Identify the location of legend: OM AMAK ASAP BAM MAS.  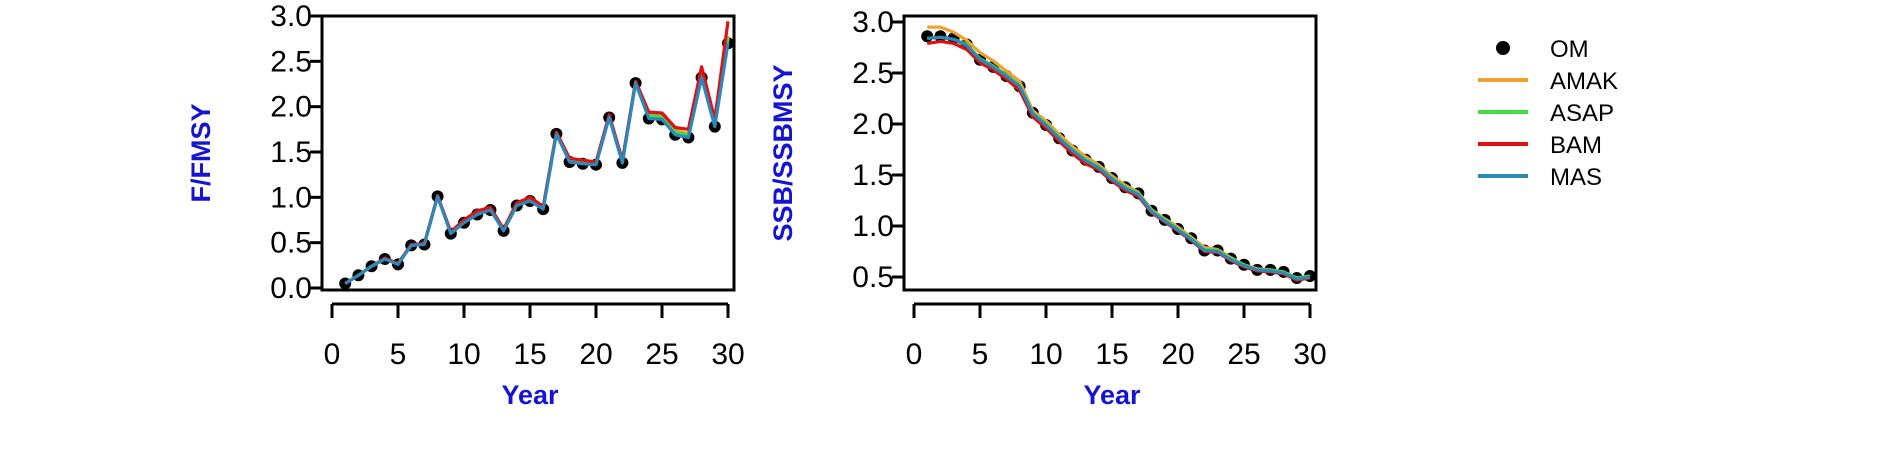
(1548, 113).